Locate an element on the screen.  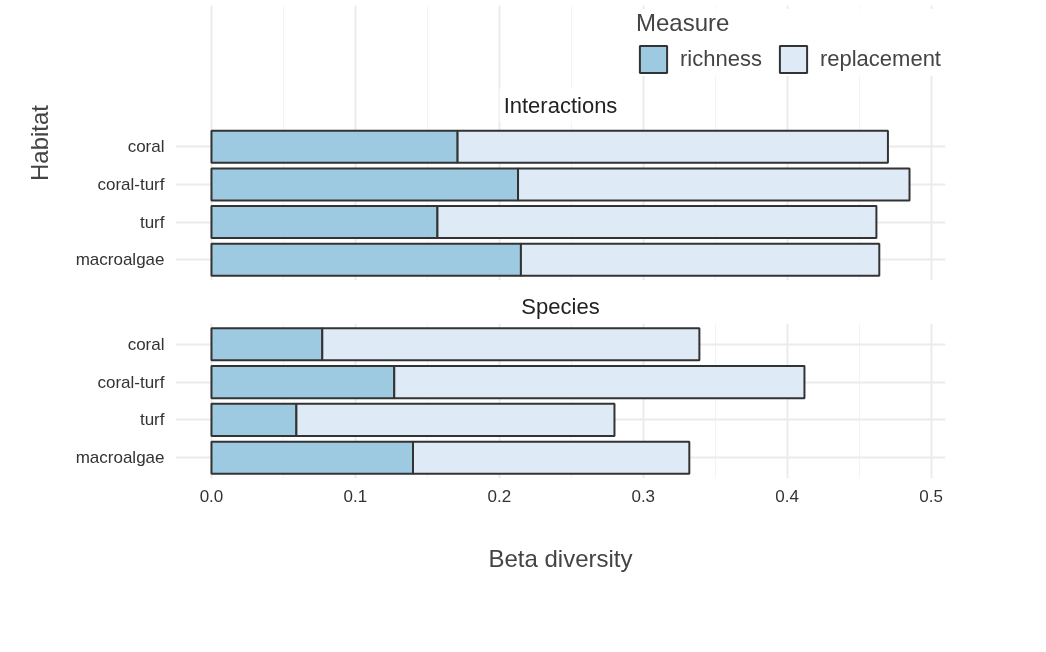
x-tick-label: 0.3 is located at coordinates (643, 496).